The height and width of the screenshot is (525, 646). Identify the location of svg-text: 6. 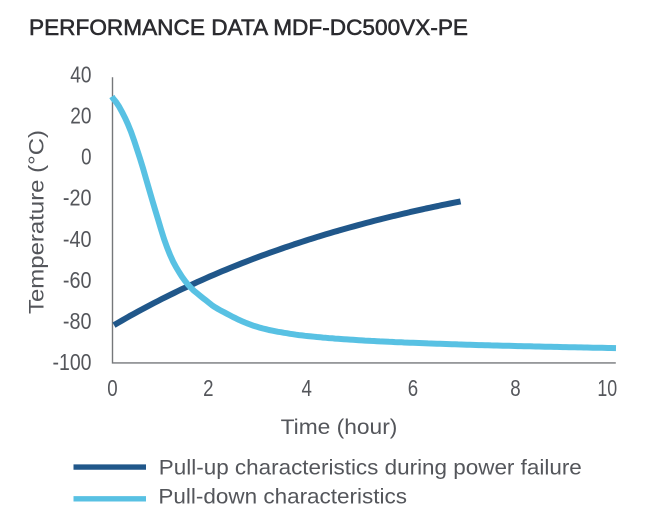
(413, 388).